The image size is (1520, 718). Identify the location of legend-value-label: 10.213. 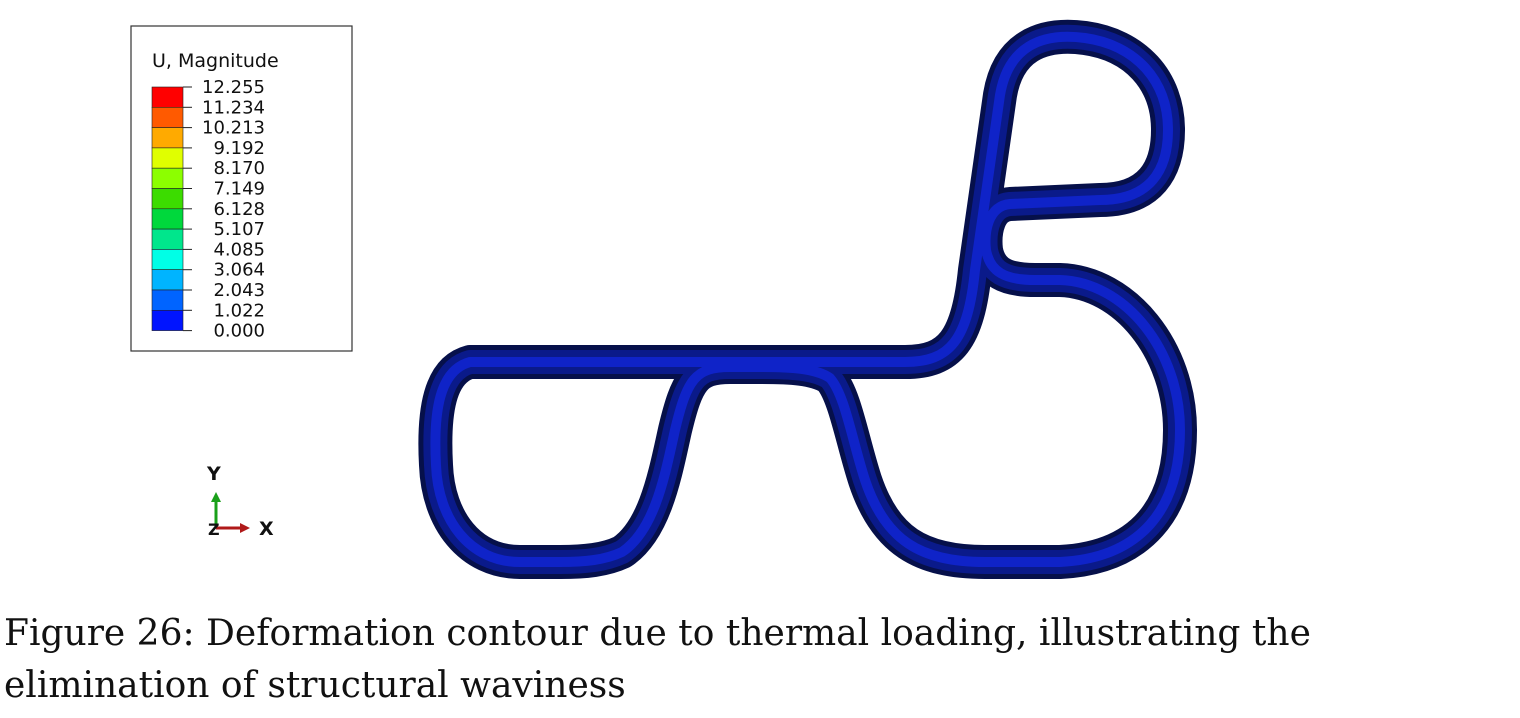
(233, 128).